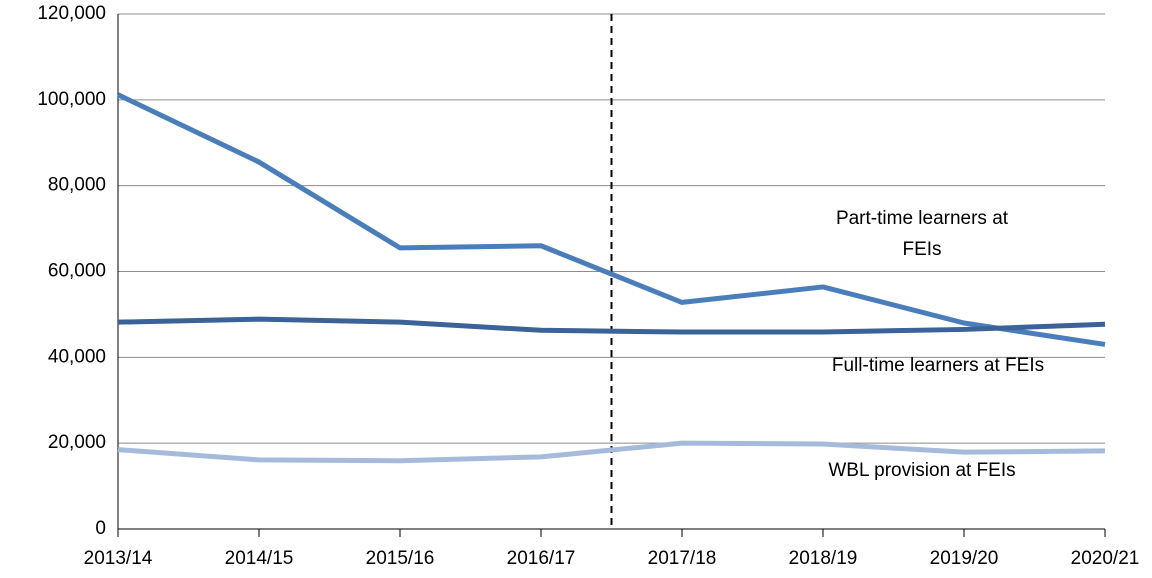 The image size is (1152, 578). What do you see at coordinates (77, 356) in the screenshot?
I see `y-tick-label: 40,000` at bounding box center [77, 356].